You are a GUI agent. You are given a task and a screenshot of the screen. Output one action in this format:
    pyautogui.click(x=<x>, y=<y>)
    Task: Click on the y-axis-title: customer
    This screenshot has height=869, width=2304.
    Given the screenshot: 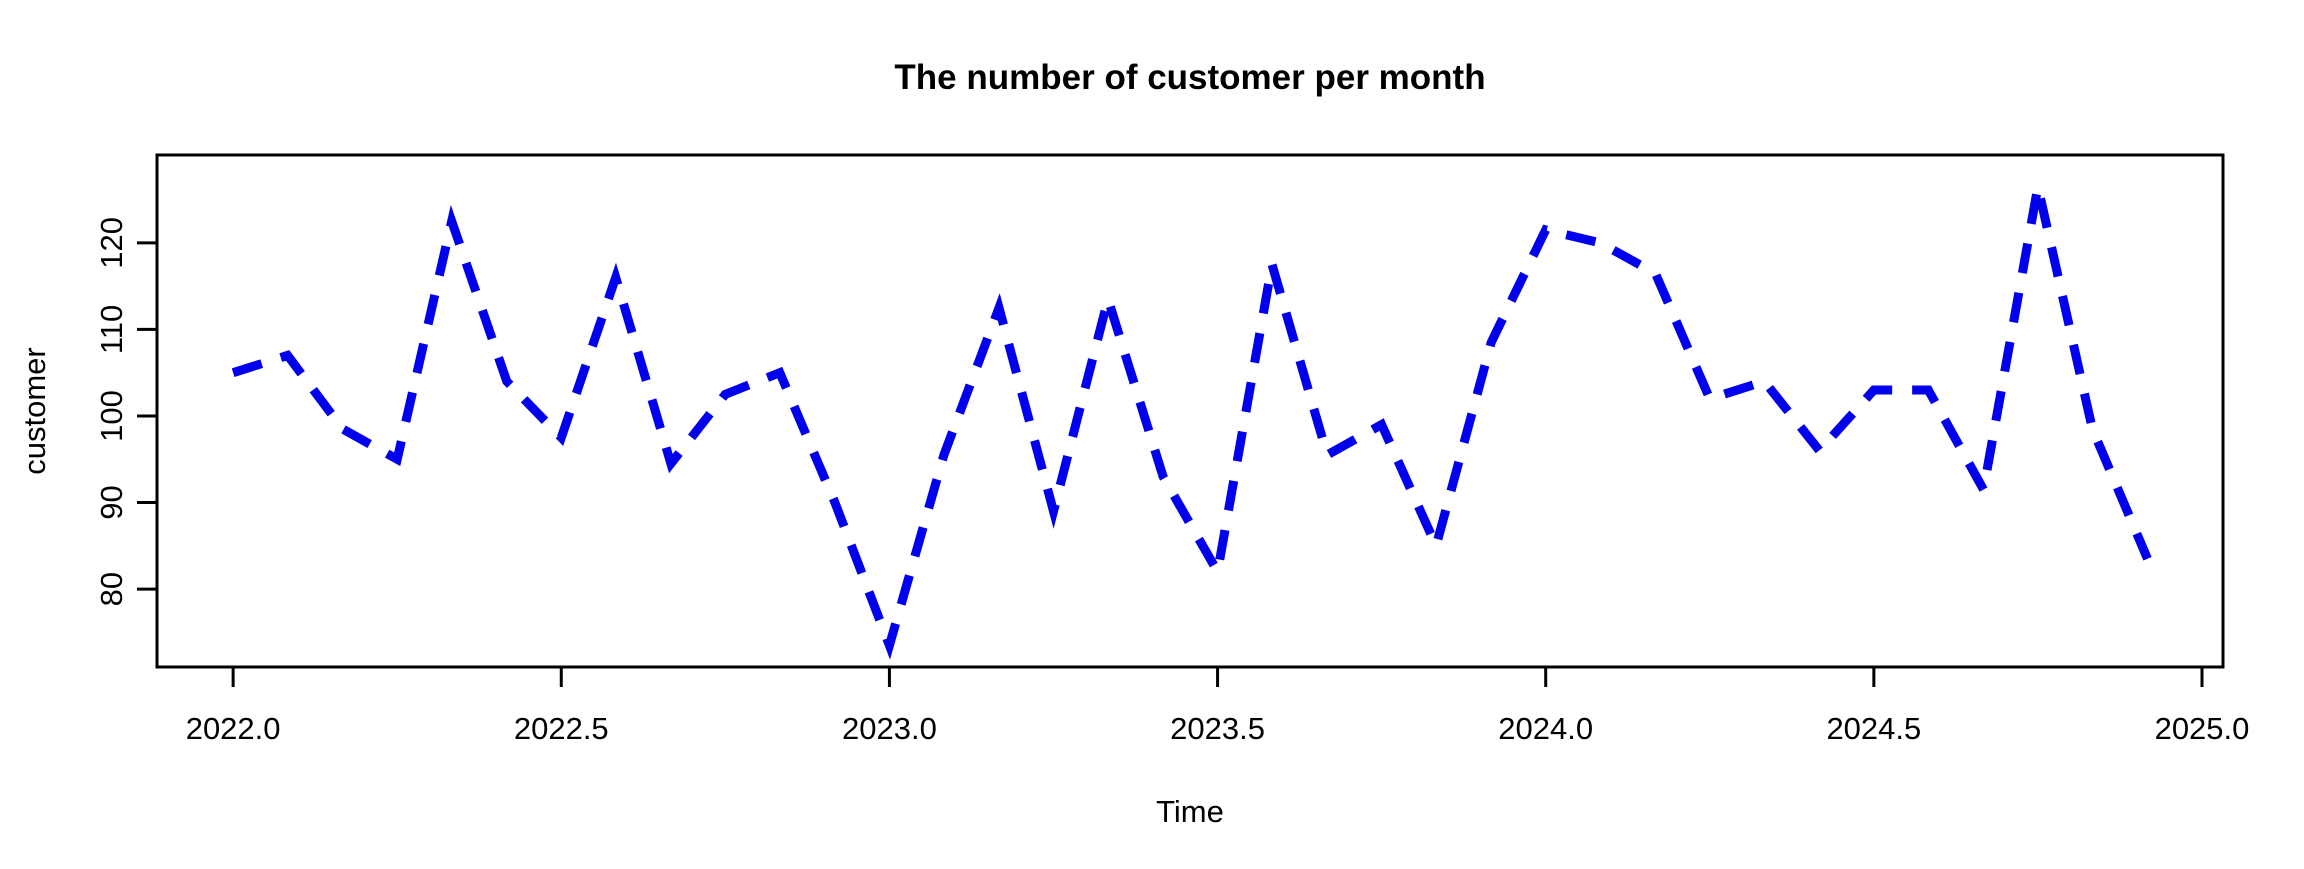 What is the action you would take?
    pyautogui.click(x=34, y=410)
    